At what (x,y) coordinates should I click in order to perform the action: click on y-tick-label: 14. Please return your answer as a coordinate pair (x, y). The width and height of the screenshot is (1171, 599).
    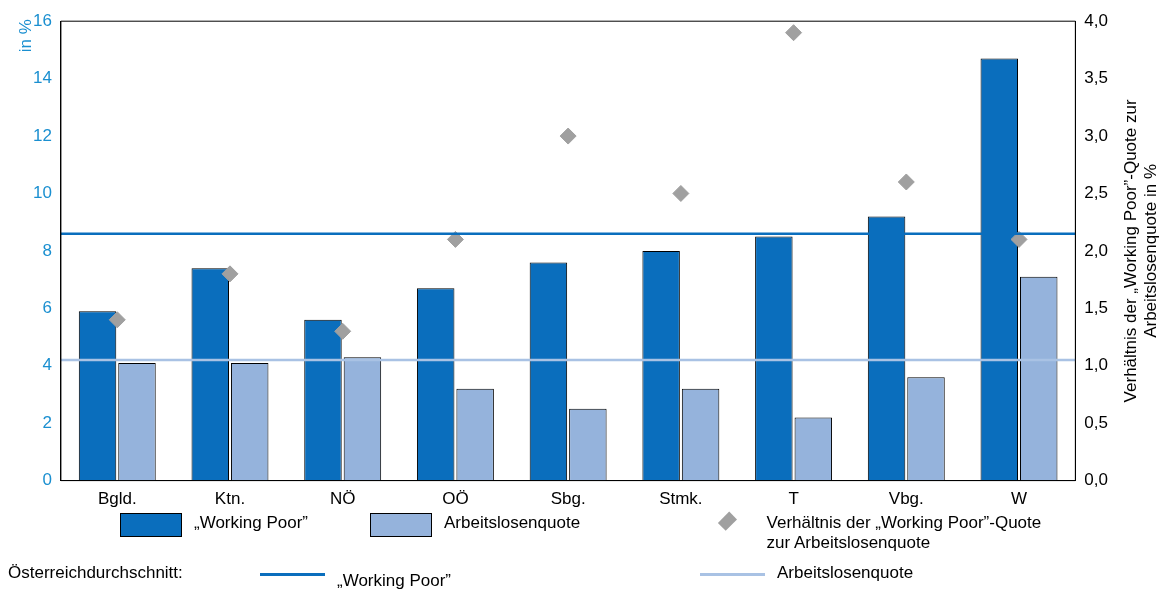
    Looking at the image, I should click on (42, 78).